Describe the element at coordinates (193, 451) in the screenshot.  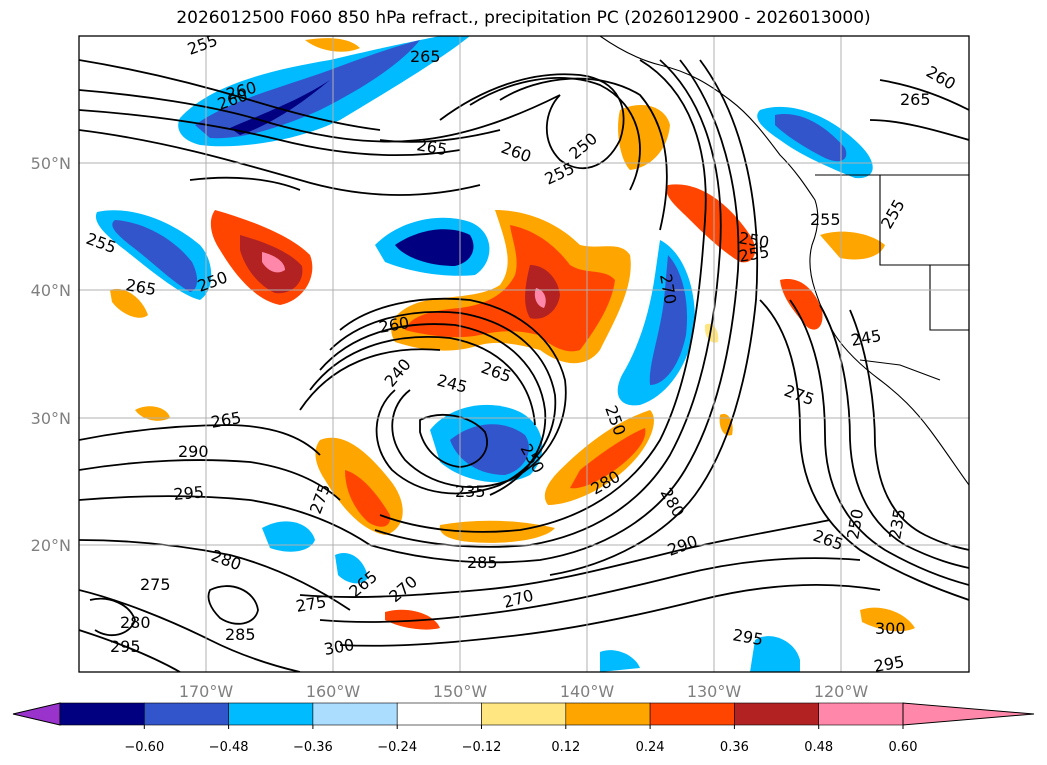
I see `contour-label: 290` at that location.